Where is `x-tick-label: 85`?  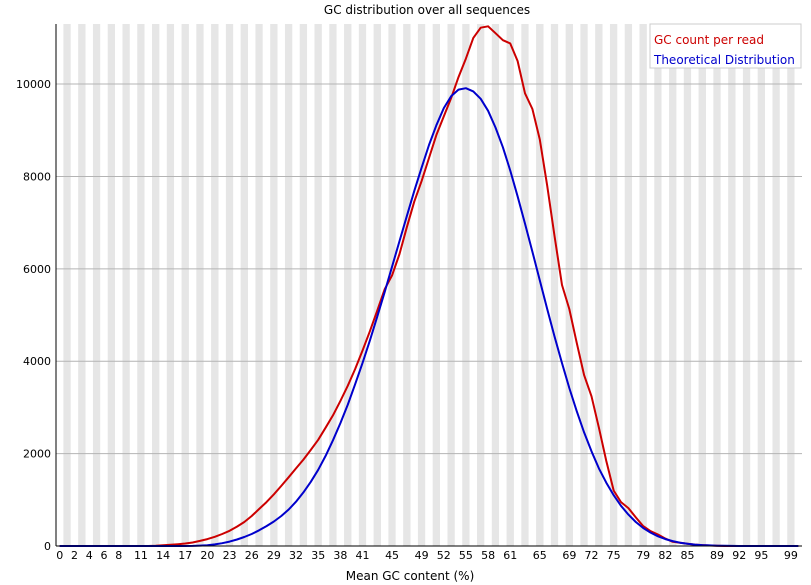
x-tick-label: 85 is located at coordinates (688, 555).